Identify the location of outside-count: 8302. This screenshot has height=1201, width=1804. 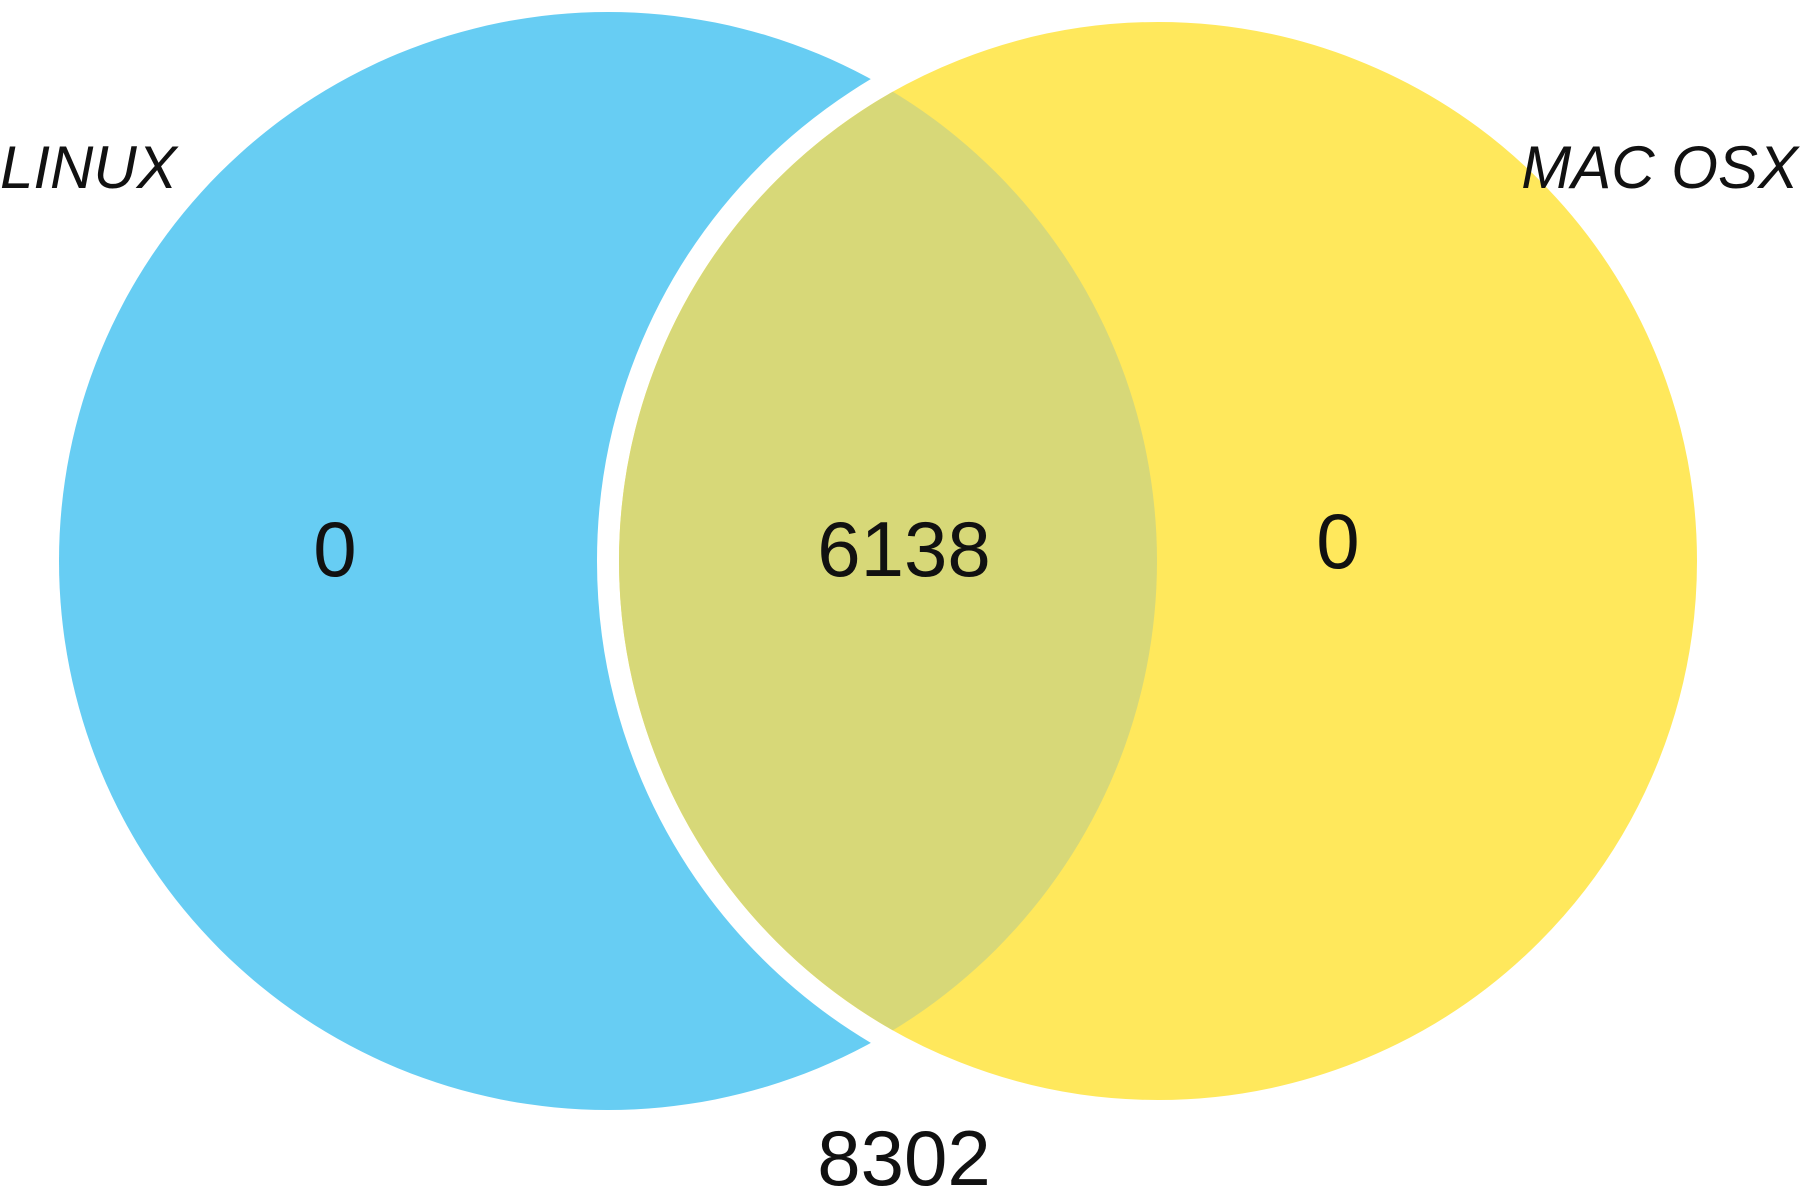
(904, 1157).